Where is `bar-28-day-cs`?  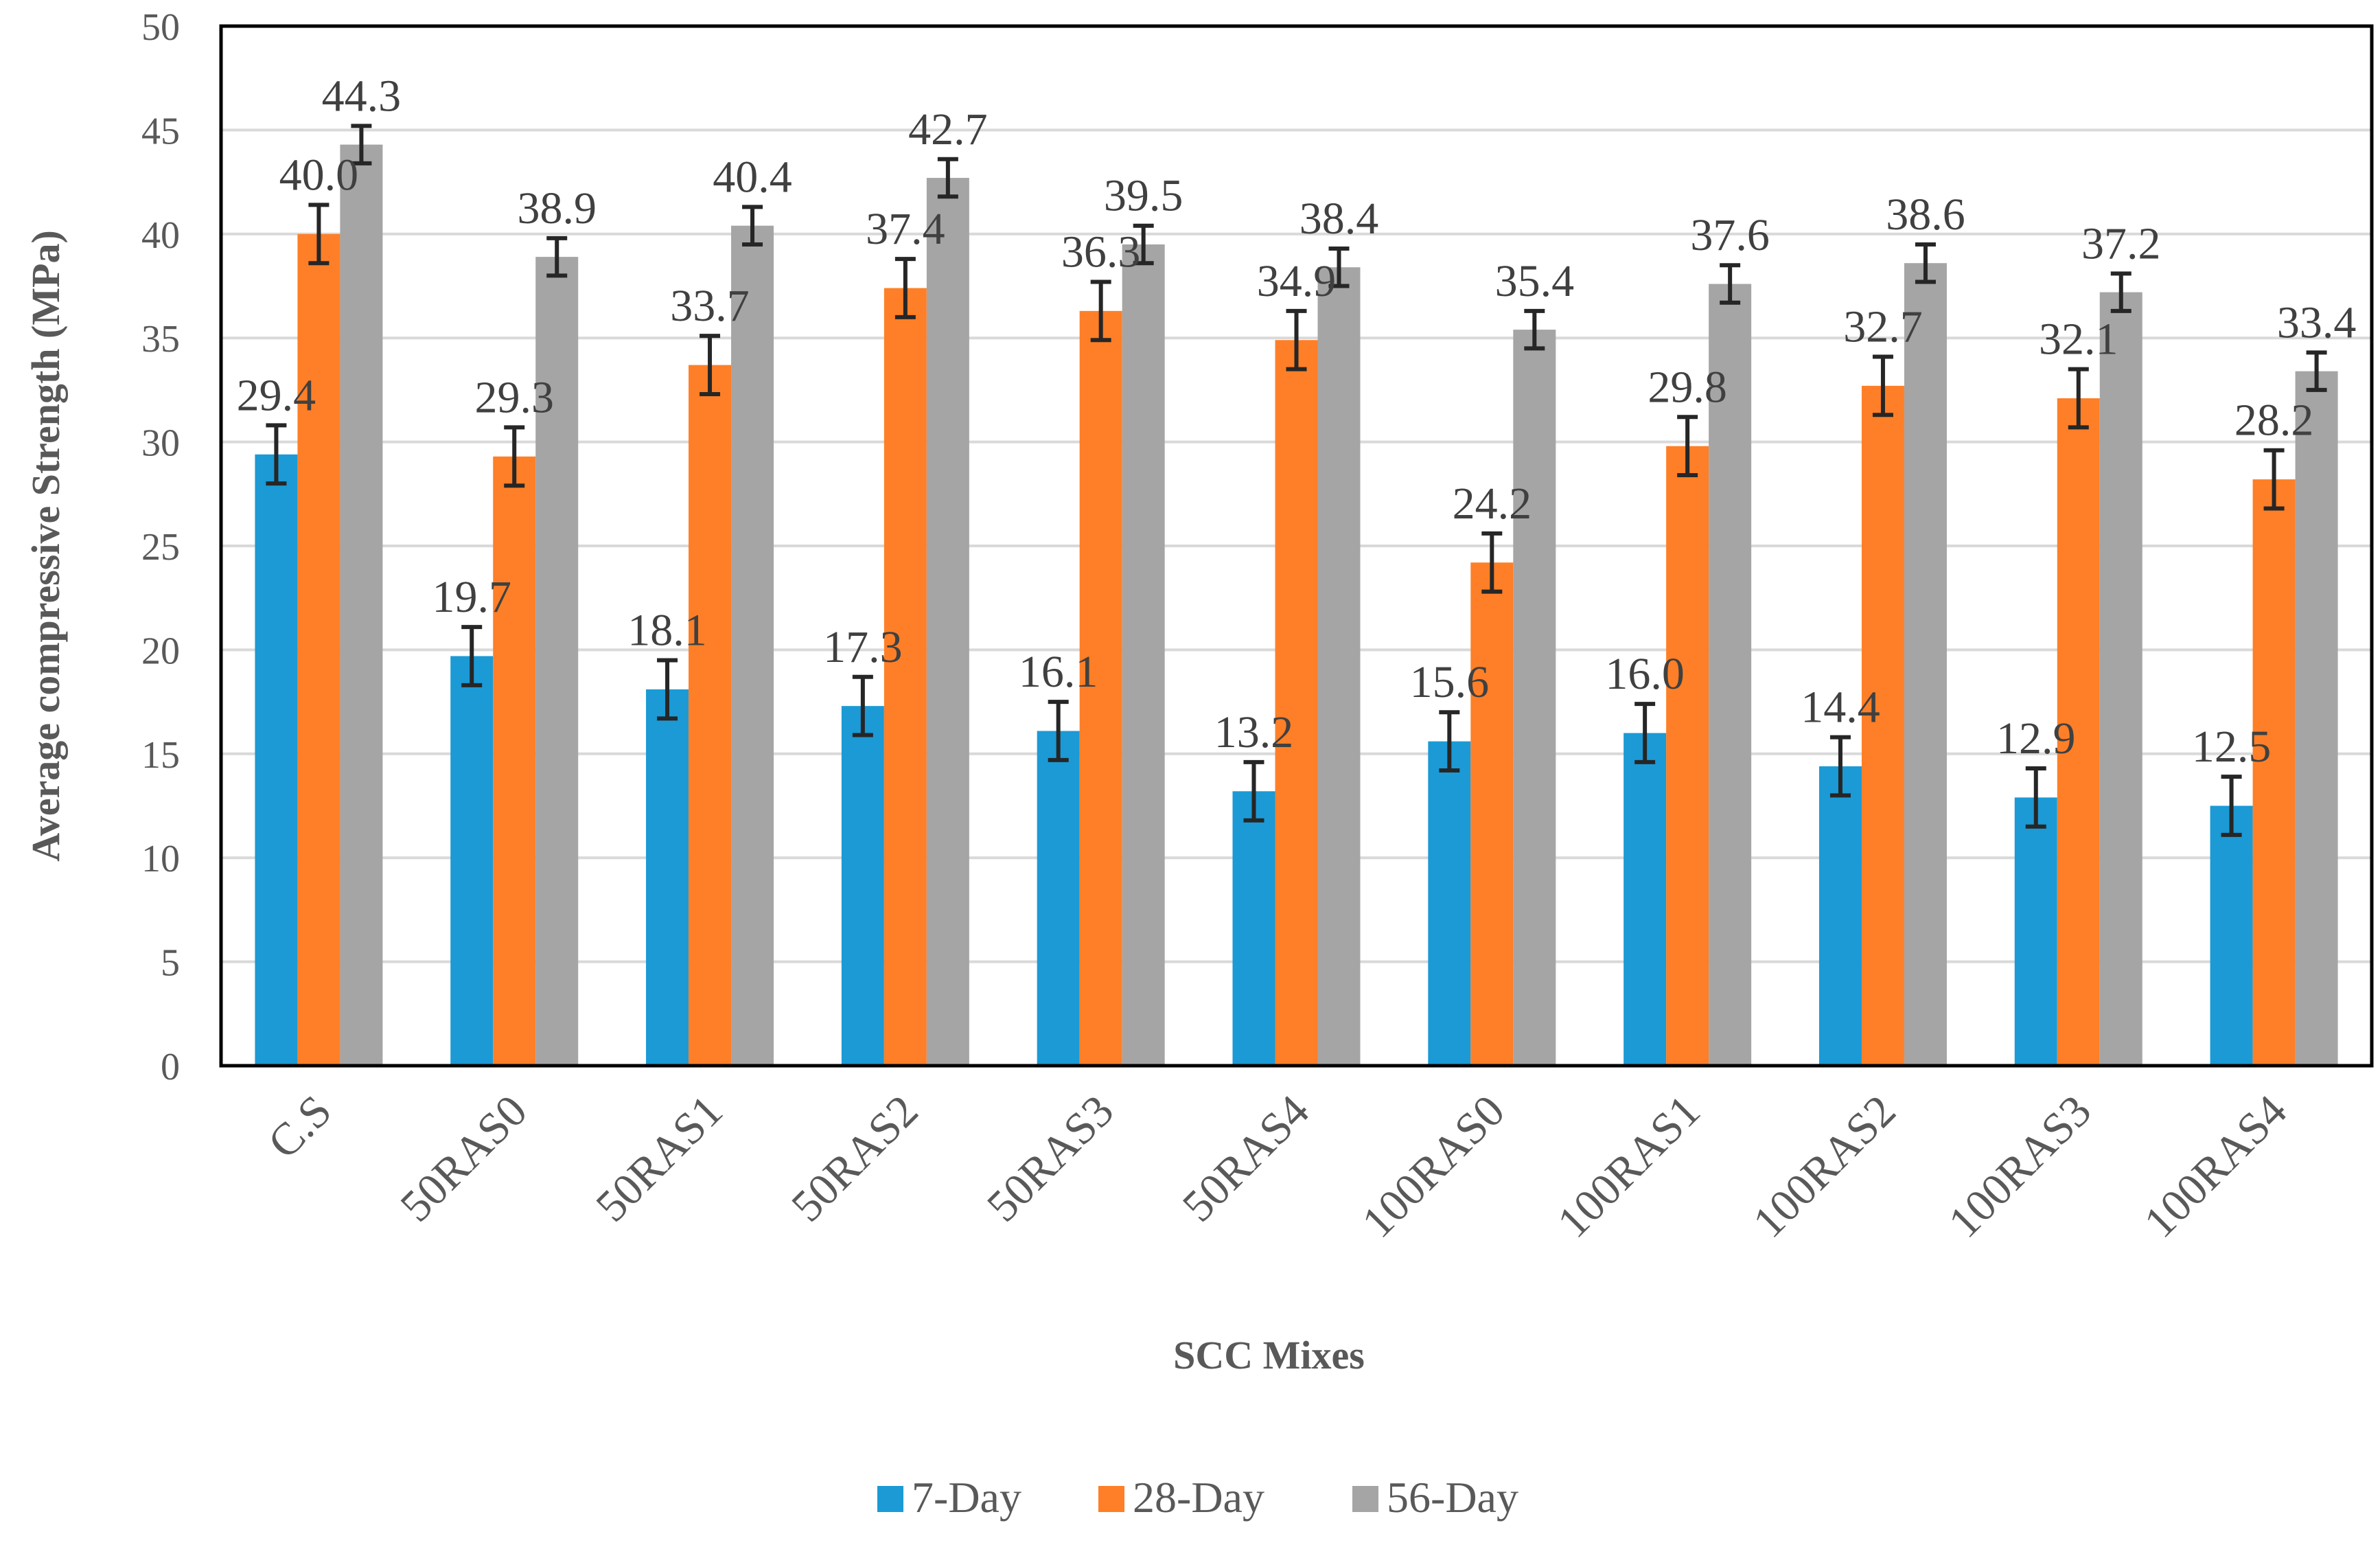
bar-28-day-cs is located at coordinates (318, 649).